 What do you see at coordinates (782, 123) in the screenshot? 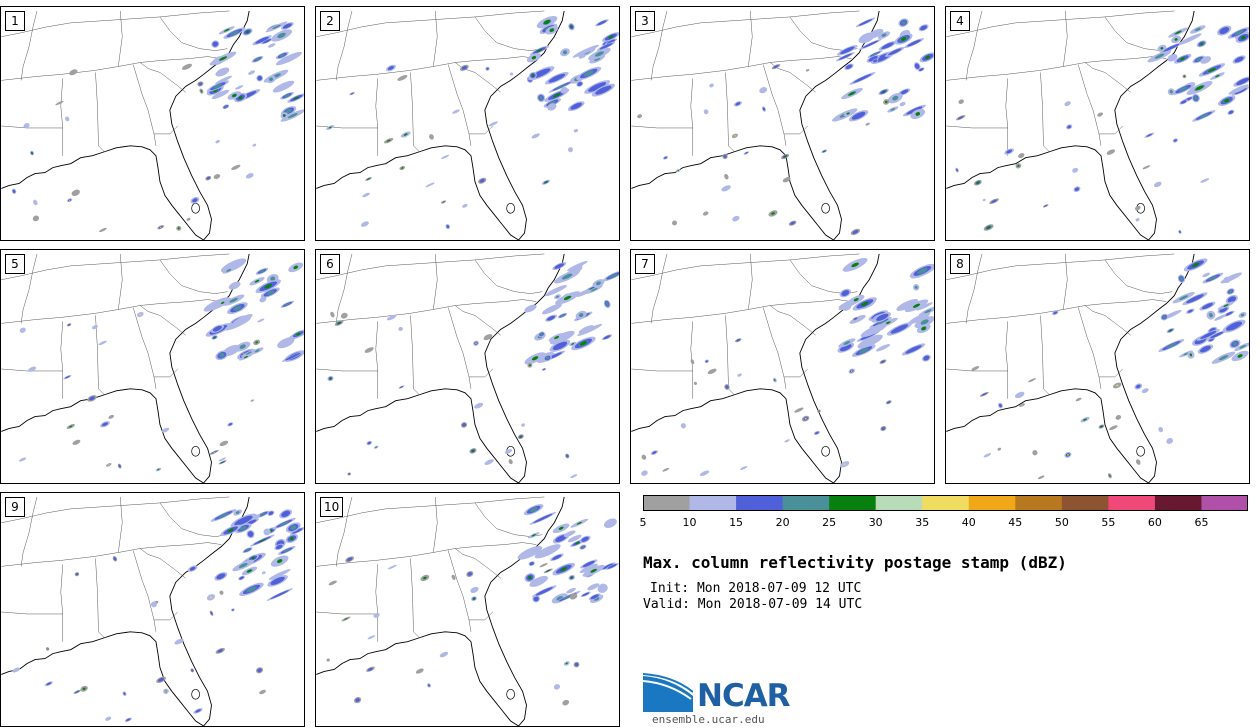
I see `member-panel-3: 3` at bounding box center [782, 123].